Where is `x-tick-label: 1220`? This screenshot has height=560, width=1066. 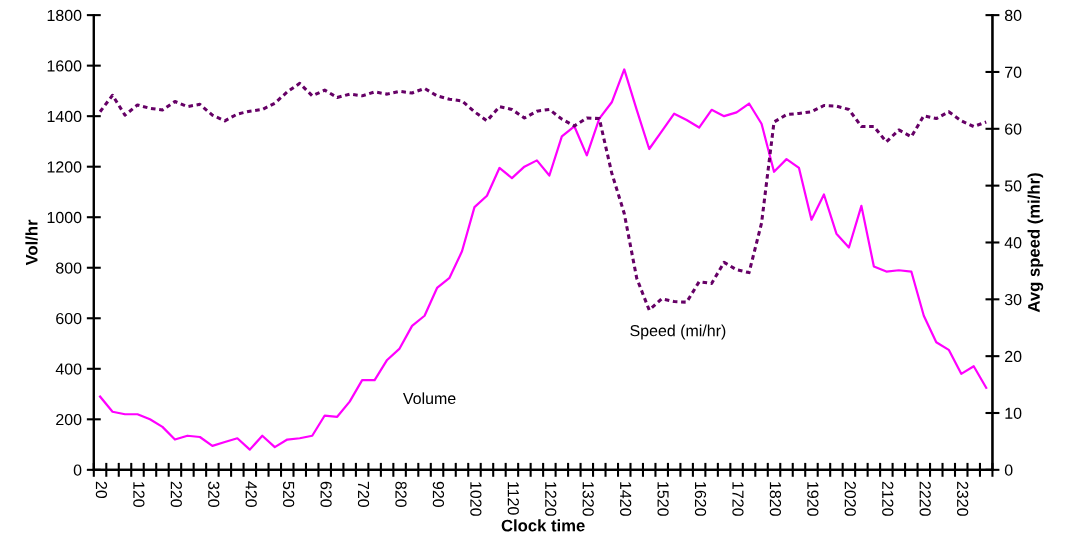 x-tick-label: 1220 is located at coordinates (551, 499).